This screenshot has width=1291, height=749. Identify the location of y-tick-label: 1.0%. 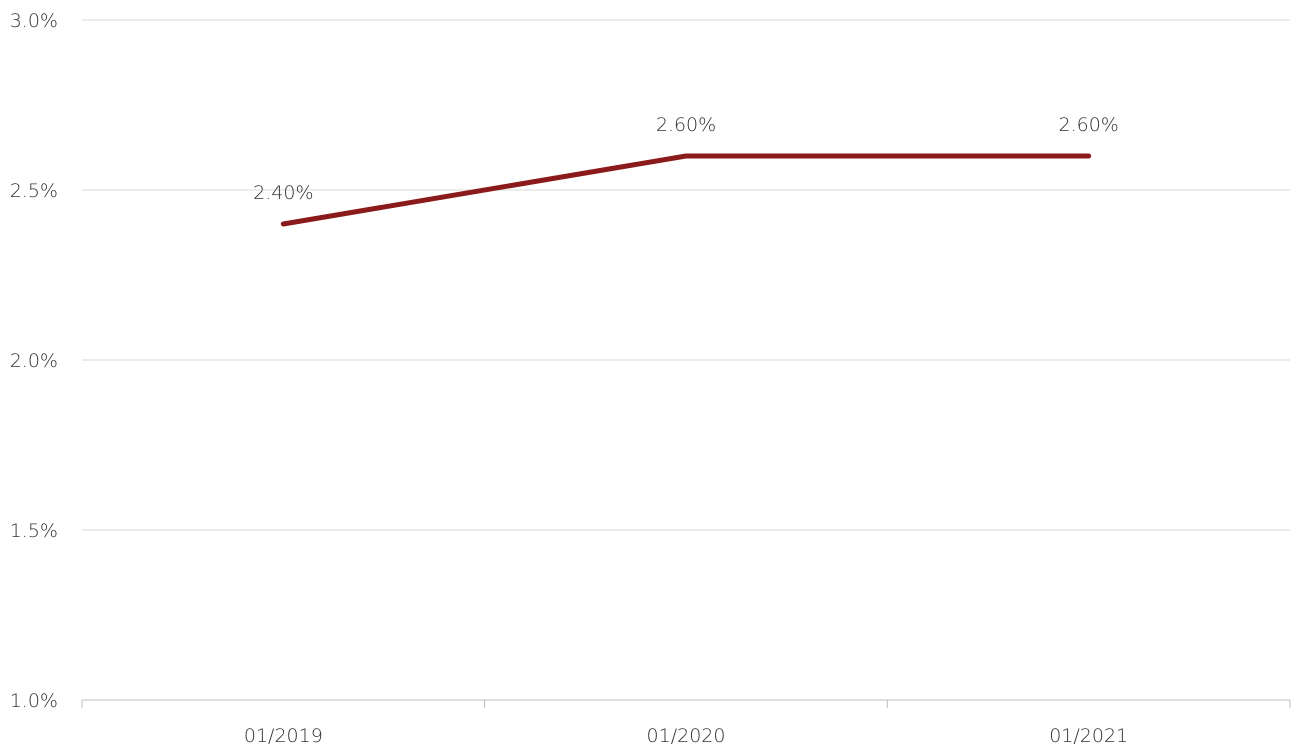
(34, 701).